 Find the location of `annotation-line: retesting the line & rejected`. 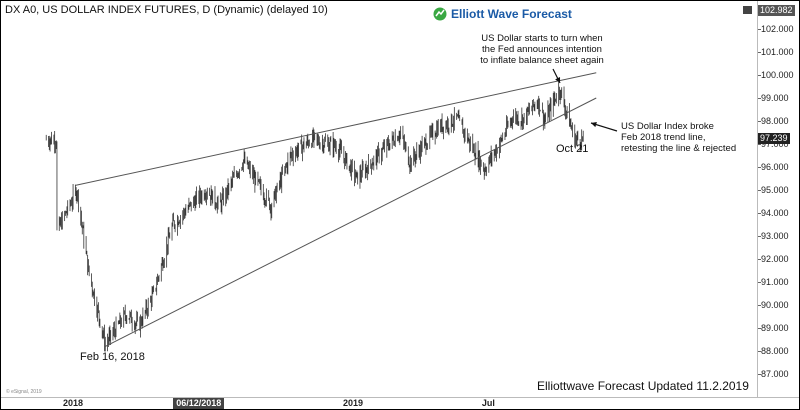

annotation-line: retesting the line & rejected is located at coordinates (679, 148).